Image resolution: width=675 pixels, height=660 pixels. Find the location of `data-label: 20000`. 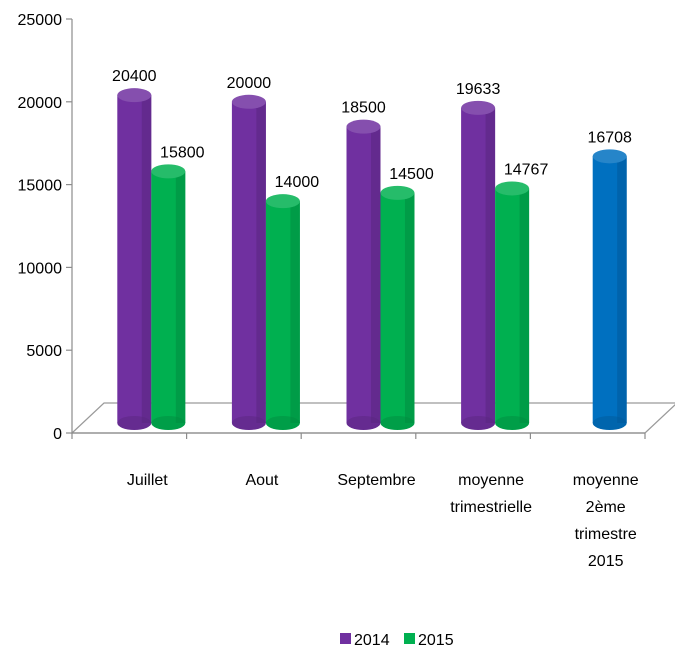

data-label: 20000 is located at coordinates (249, 83).